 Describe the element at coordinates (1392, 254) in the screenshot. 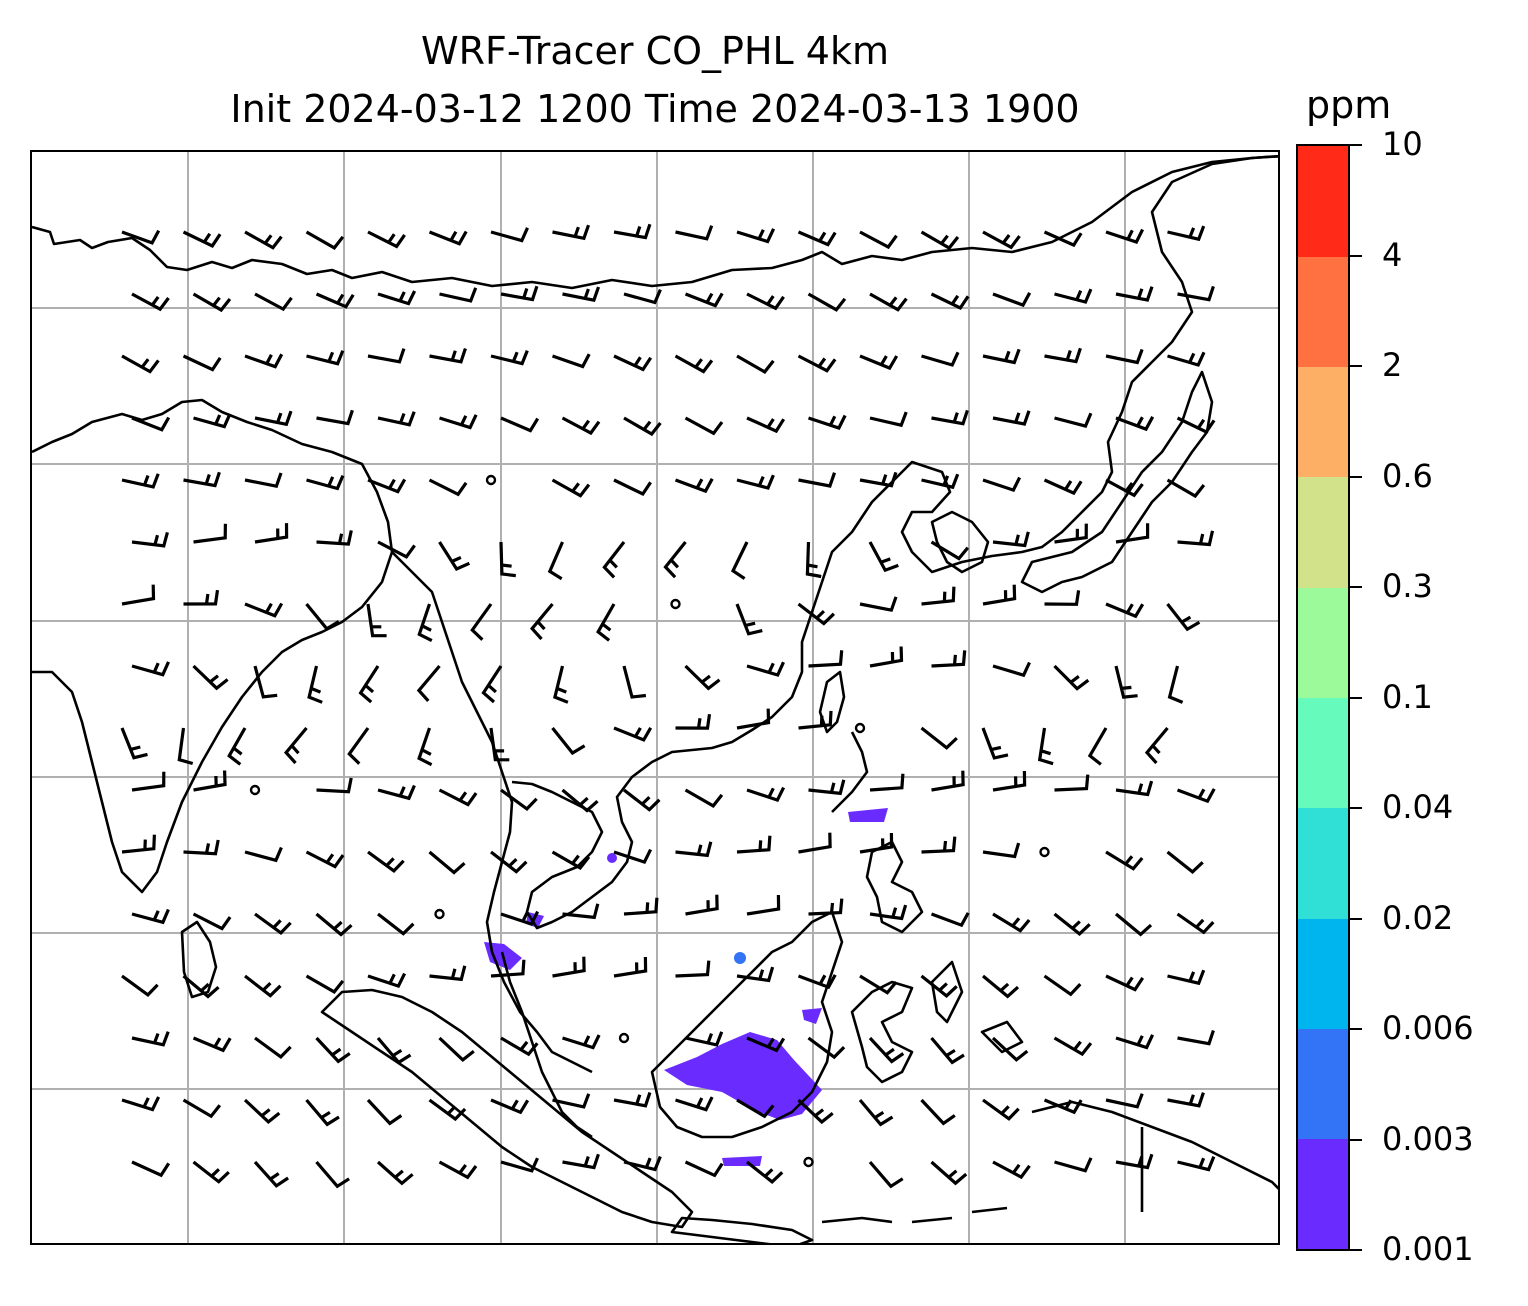

I see `colorbar-tick-label: 4` at that location.